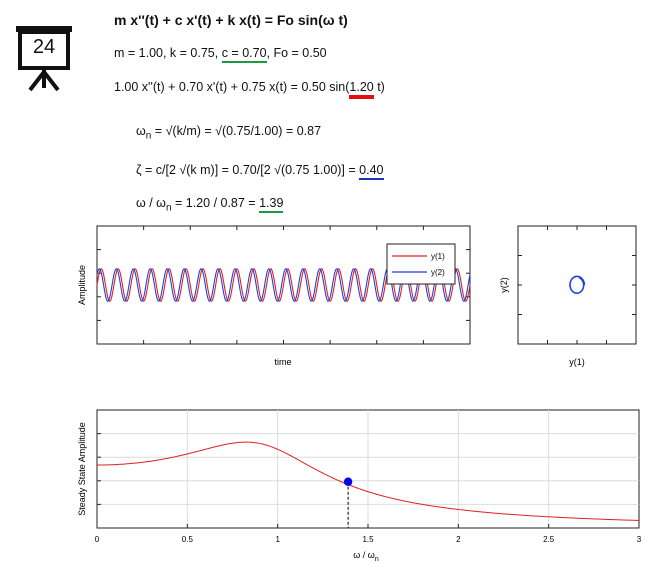 The image size is (667, 563). I want to click on freq-xtick-label: 2.5, so click(549, 539).